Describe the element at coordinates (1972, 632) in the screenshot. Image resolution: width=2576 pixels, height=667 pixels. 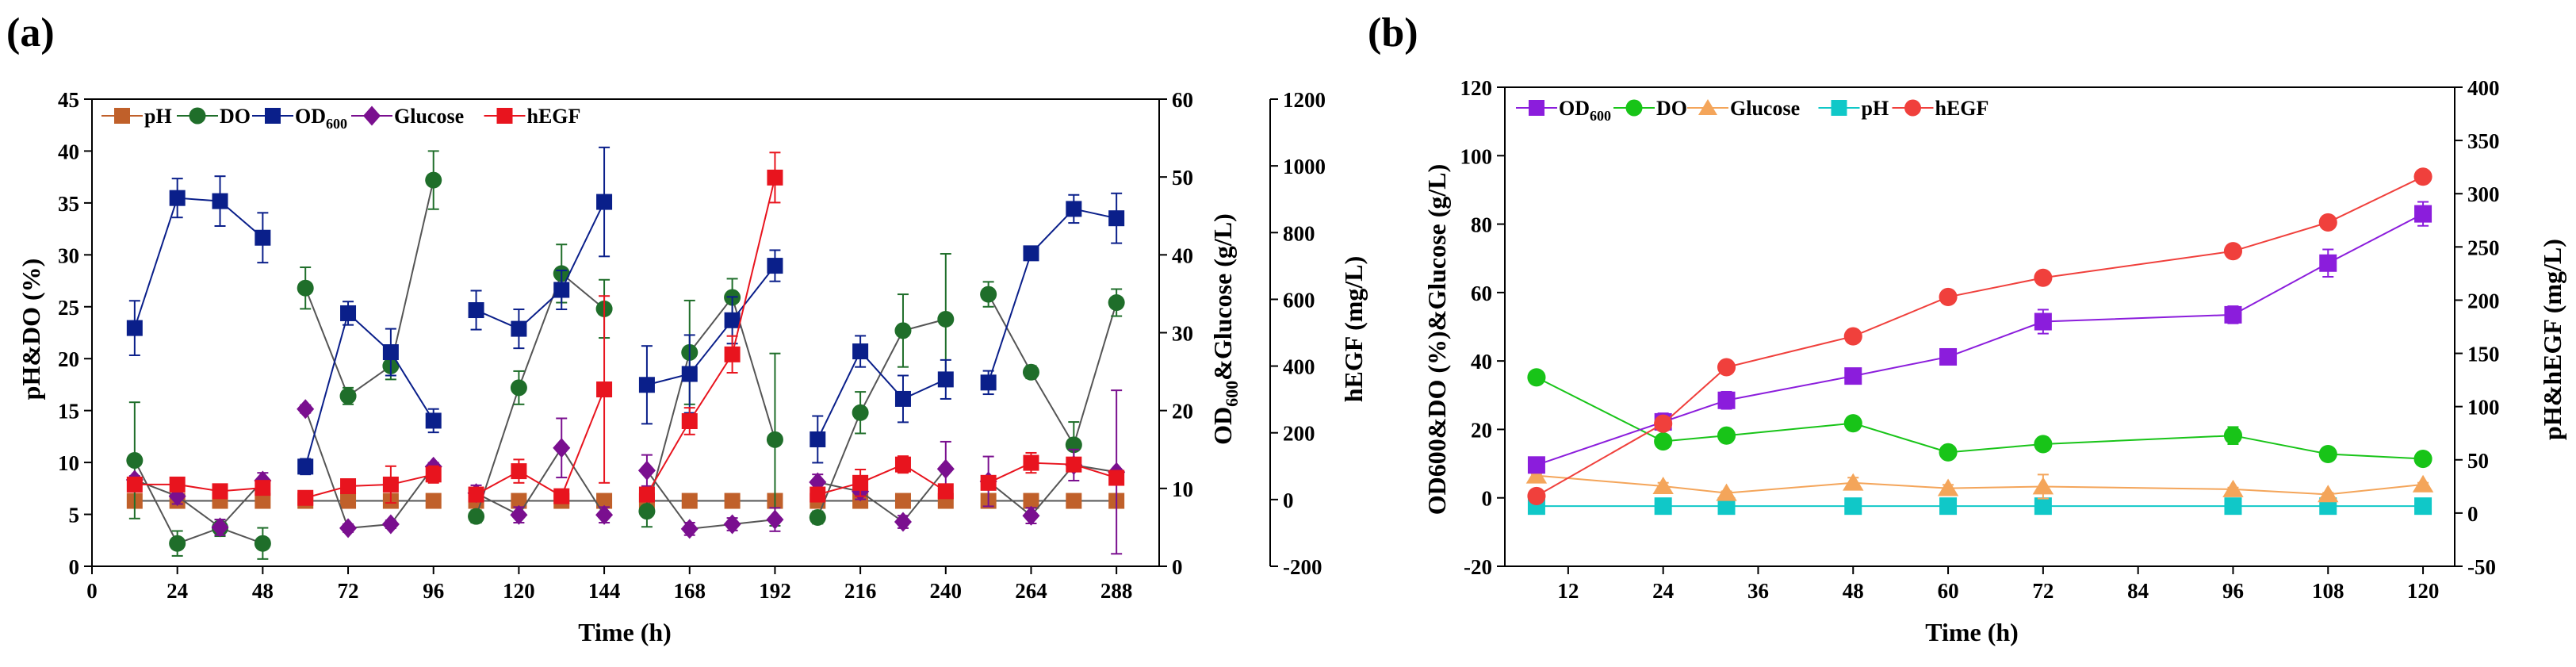
I see `panel-b-x-title: Time (h)` at that location.